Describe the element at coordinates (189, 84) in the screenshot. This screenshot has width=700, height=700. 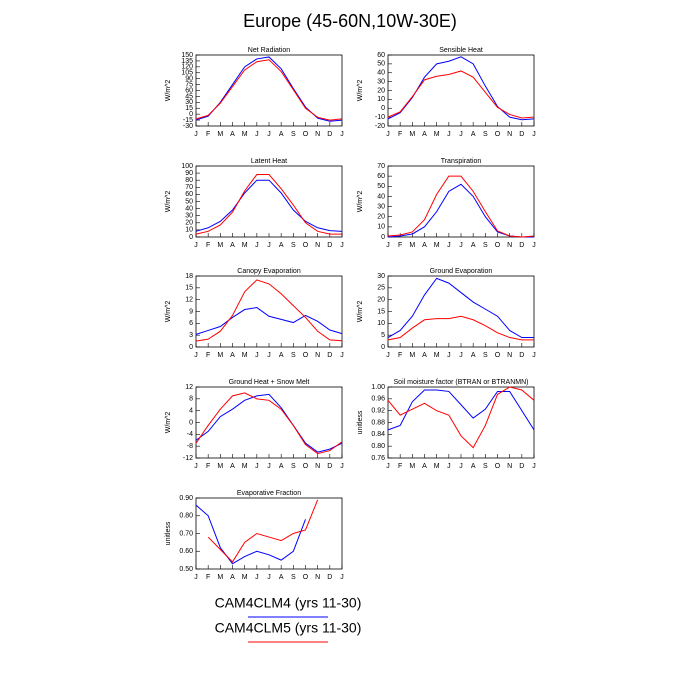
I see `y-tick-label: 75` at that location.